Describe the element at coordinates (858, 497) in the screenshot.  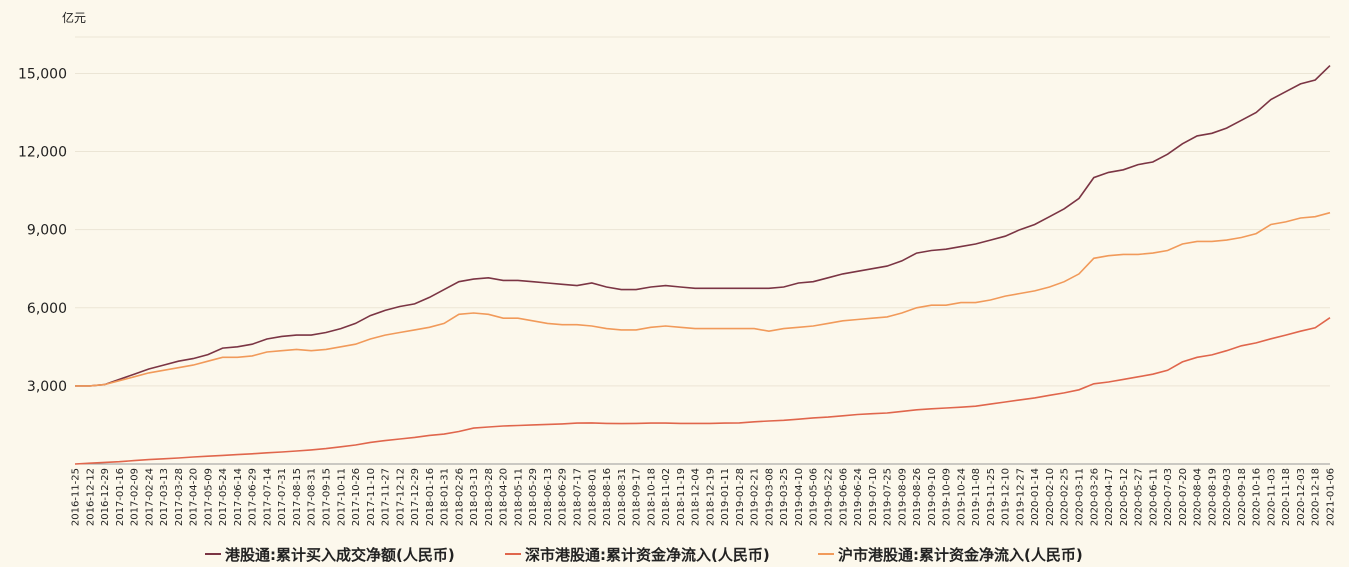
I see `x-tick-label: 2019-06-24` at that location.